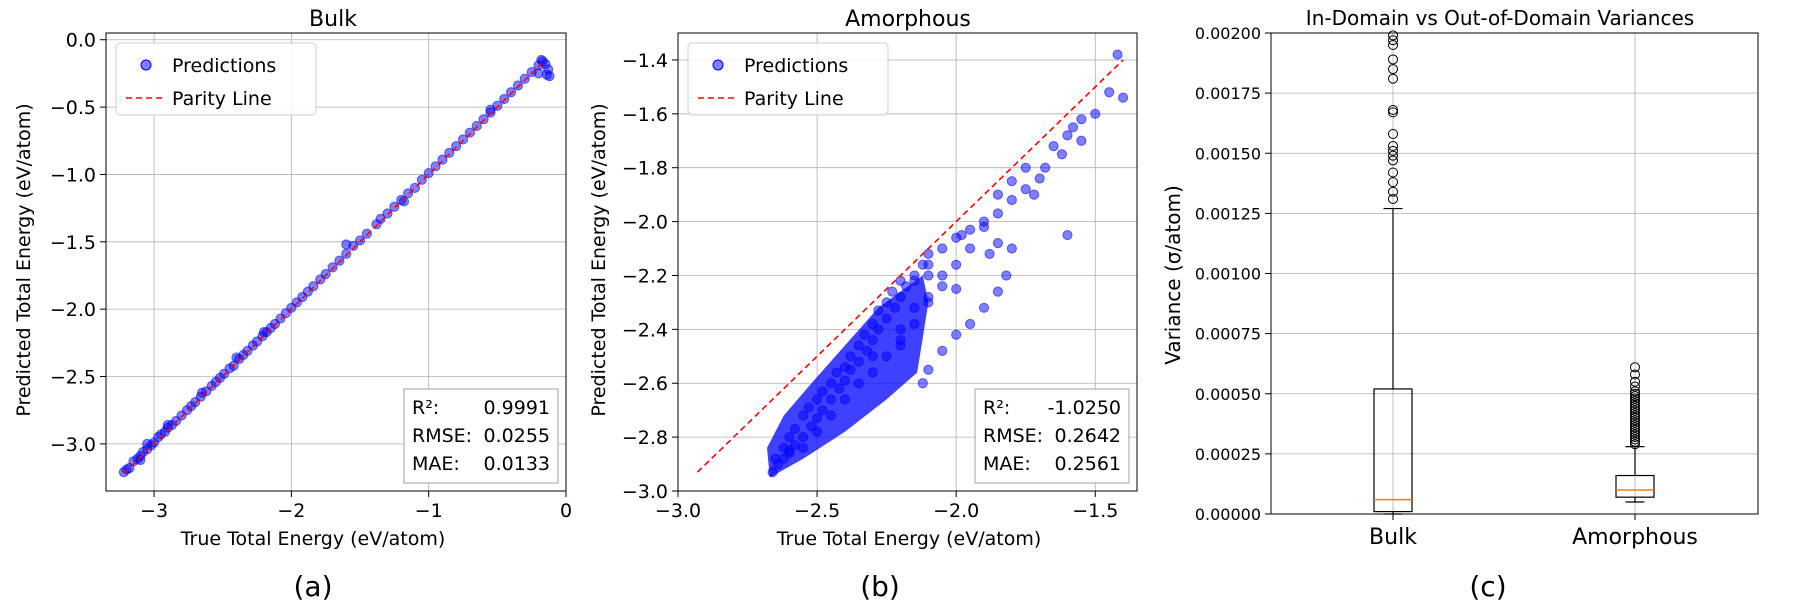 The width and height of the screenshot is (1804, 607). What do you see at coordinates (788, 79) in the screenshot?
I see `p1-legend-box` at bounding box center [788, 79].